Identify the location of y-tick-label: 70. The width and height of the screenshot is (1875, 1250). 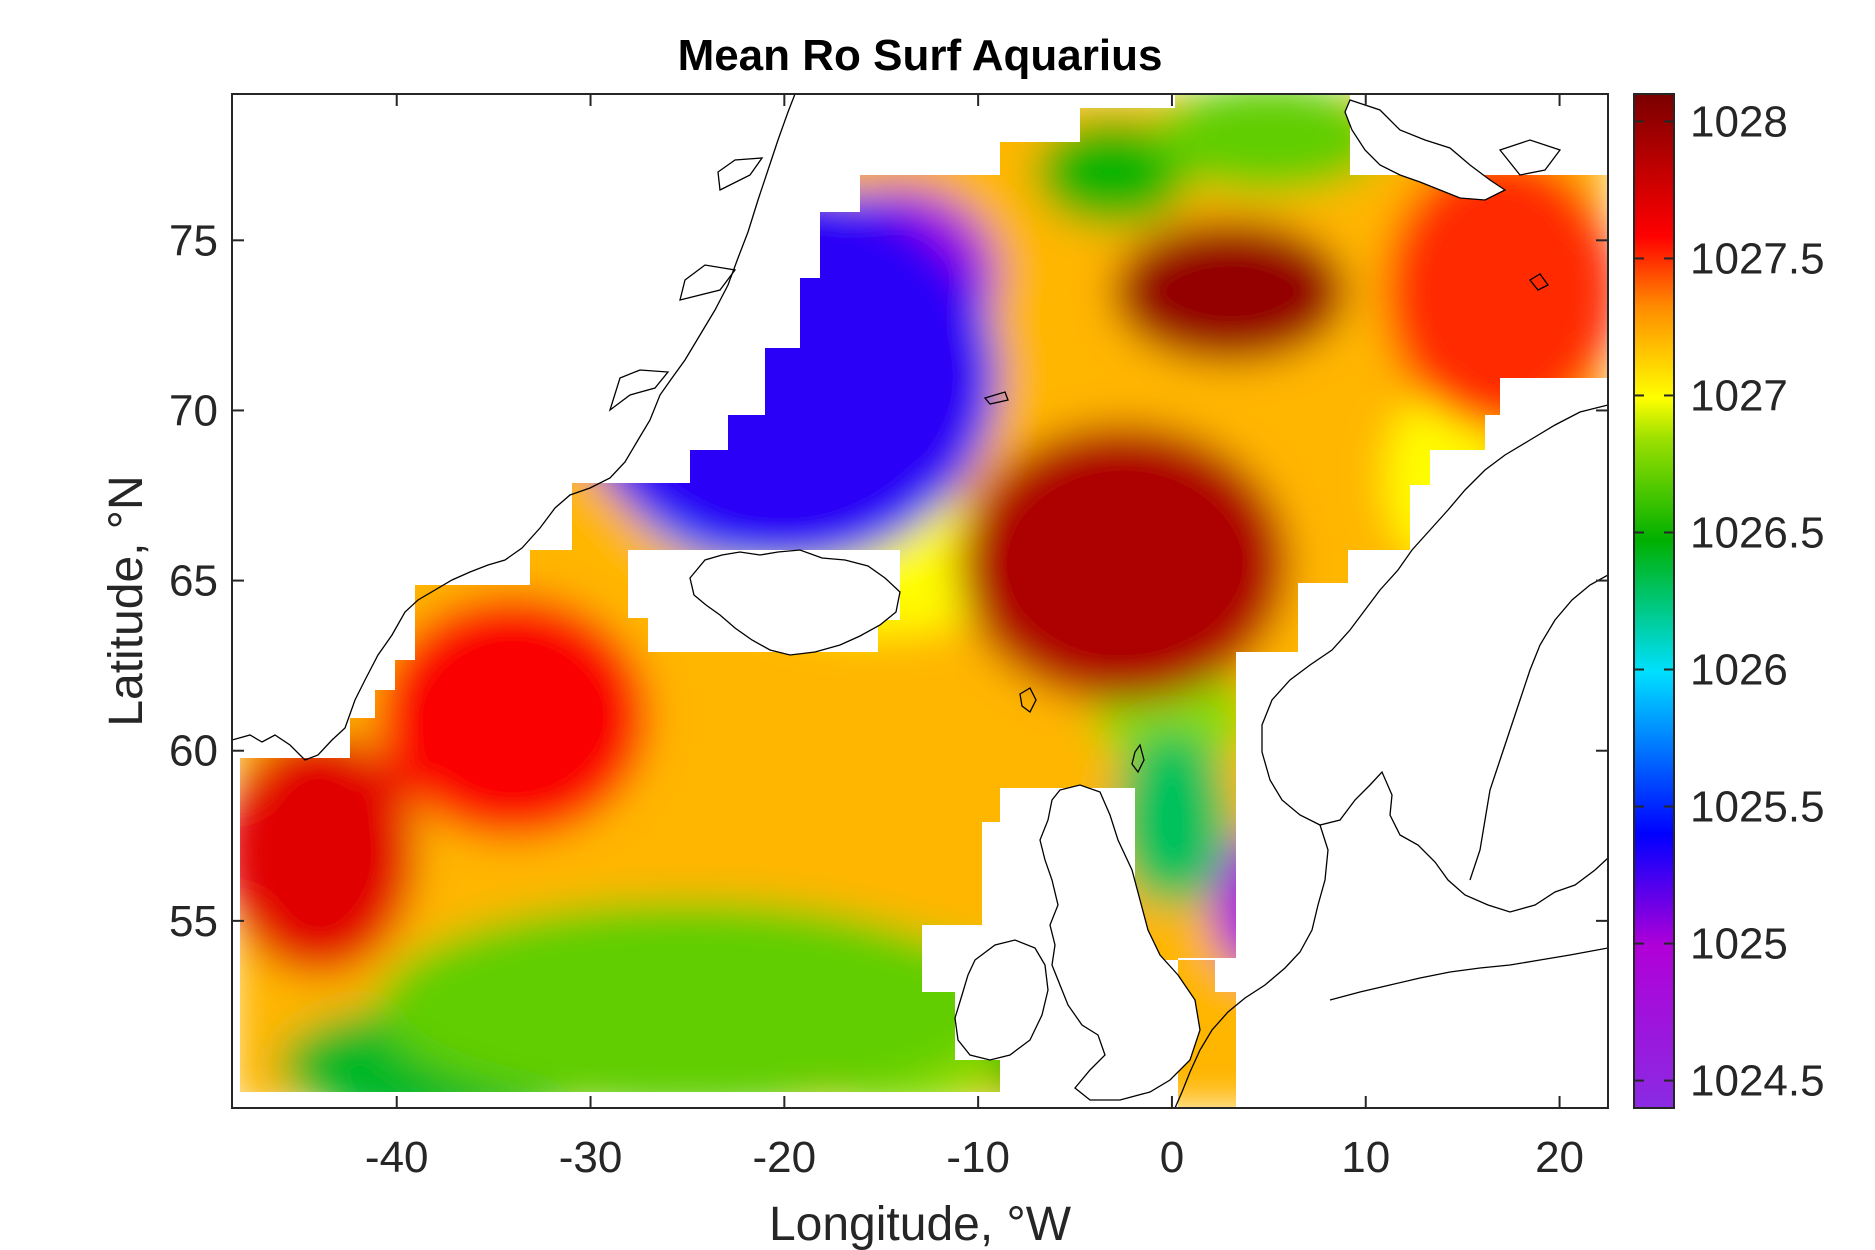
(193, 410).